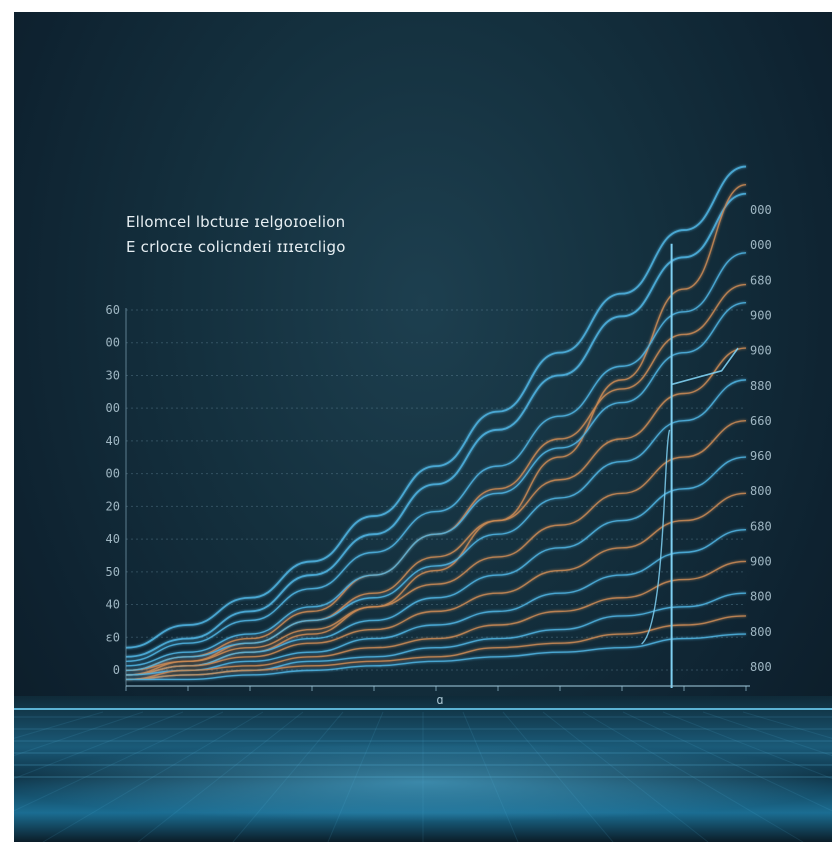 The image size is (832, 842). I want to click on right-tick-label: 660, so click(761, 421).